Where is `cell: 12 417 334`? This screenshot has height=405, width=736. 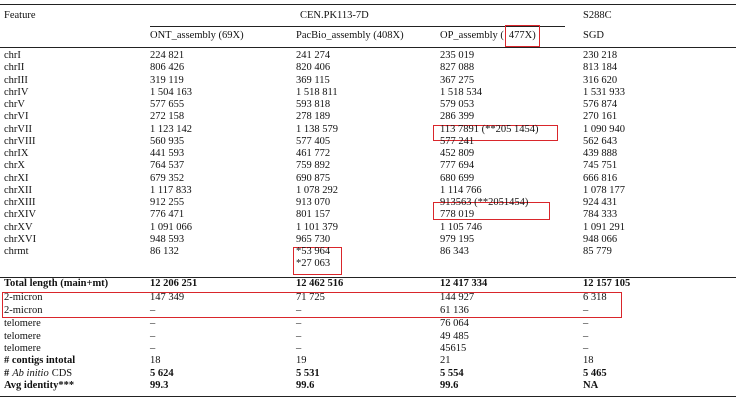
cell: 12 417 334 is located at coordinates (464, 283).